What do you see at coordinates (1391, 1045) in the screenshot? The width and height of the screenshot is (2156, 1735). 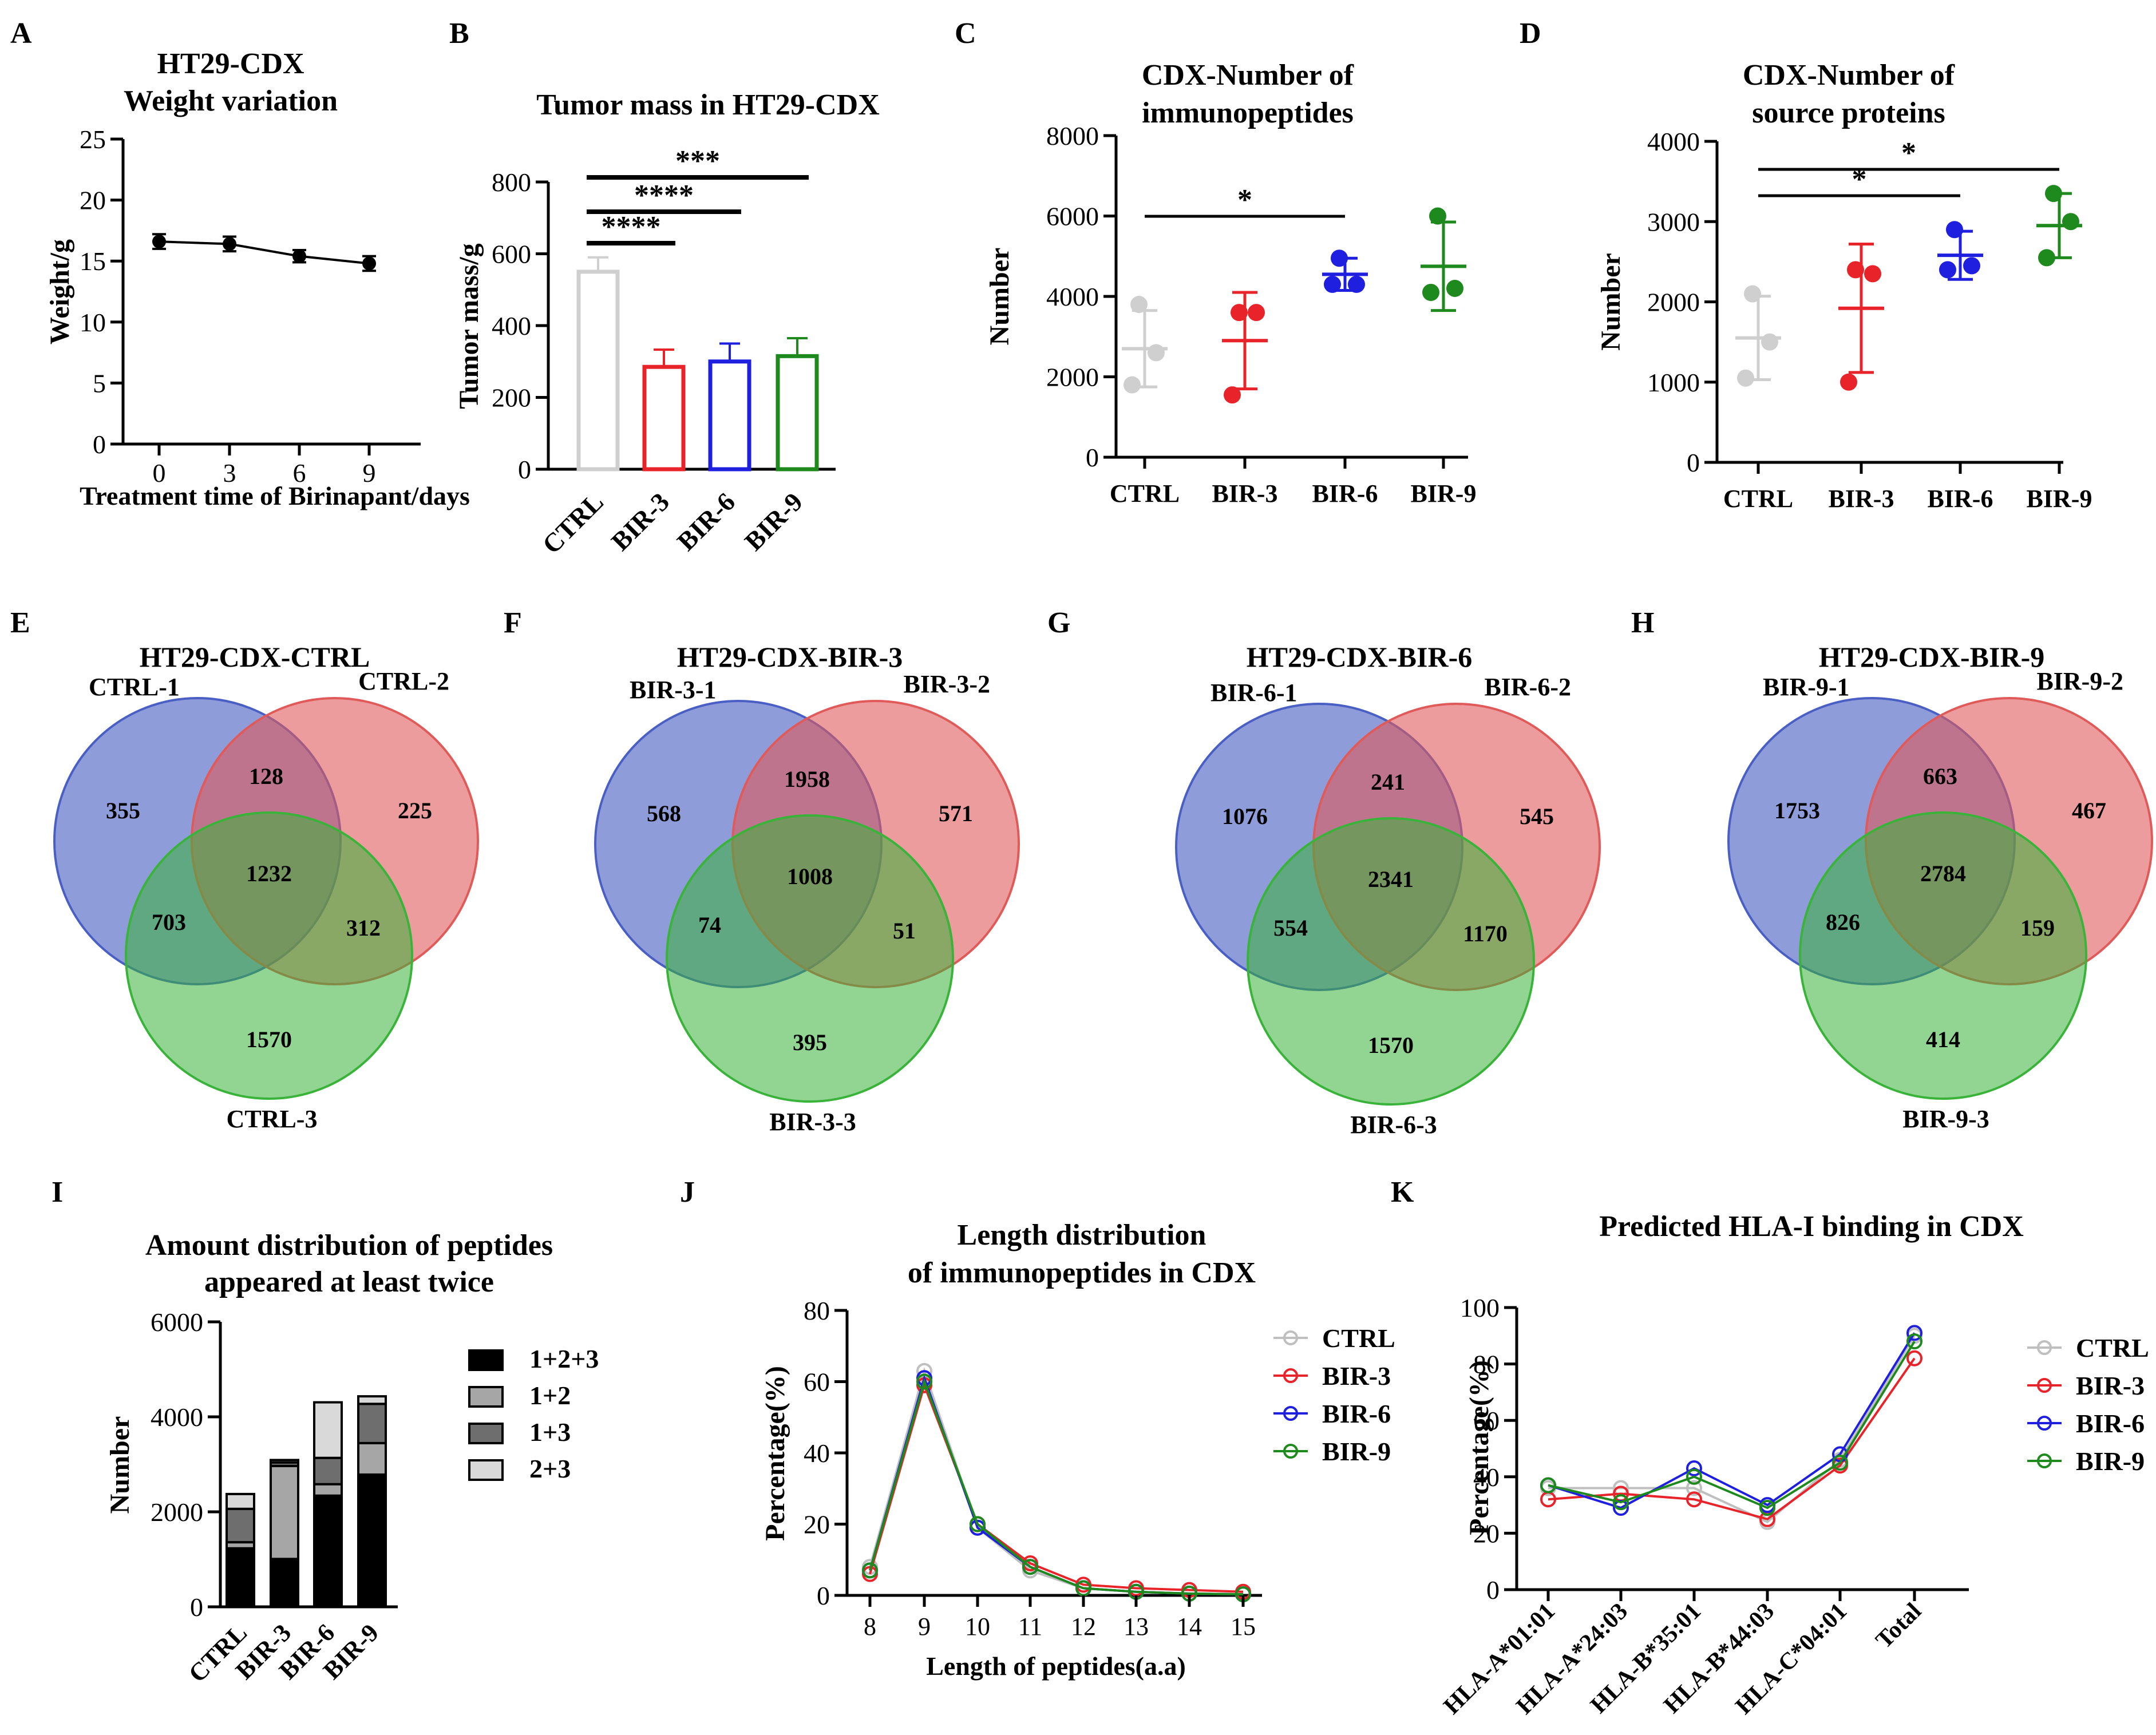 I see `panel-g-region-c-count: 1570` at bounding box center [1391, 1045].